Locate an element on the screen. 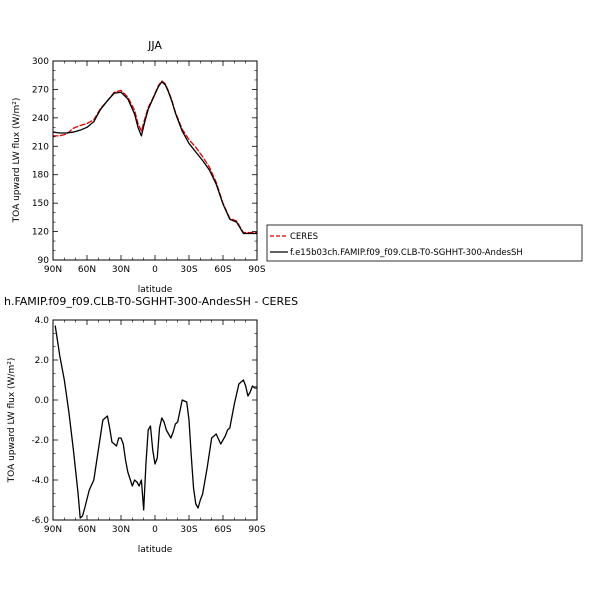 The image size is (591, 592). top-panel-x-tick-labels: 90N 60N 30N 0 30S 60S 90S is located at coordinates (155, 270).